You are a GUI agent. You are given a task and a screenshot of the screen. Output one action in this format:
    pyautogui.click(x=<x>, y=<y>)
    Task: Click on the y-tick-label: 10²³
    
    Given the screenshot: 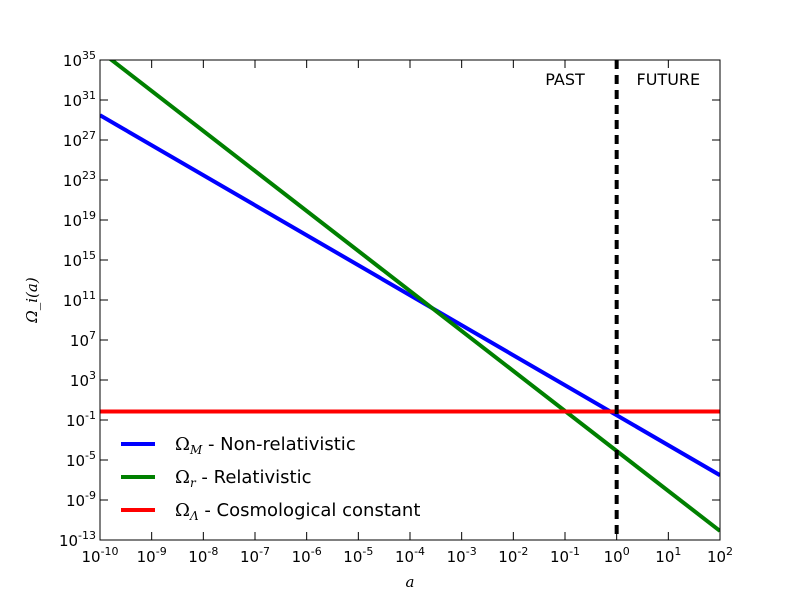 What is the action you would take?
    pyautogui.click(x=79, y=179)
    